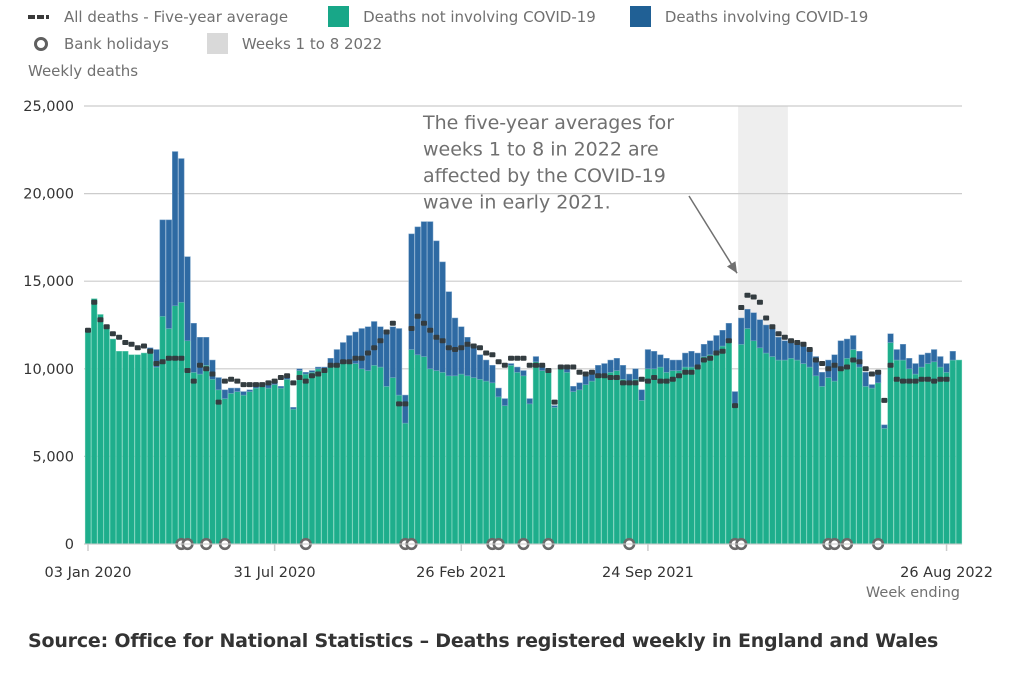 This screenshot has width=1024, height=676. Describe the element at coordinates (479, 16) in the screenshot. I see `legend-label: Deaths not involving COVID-19` at that location.